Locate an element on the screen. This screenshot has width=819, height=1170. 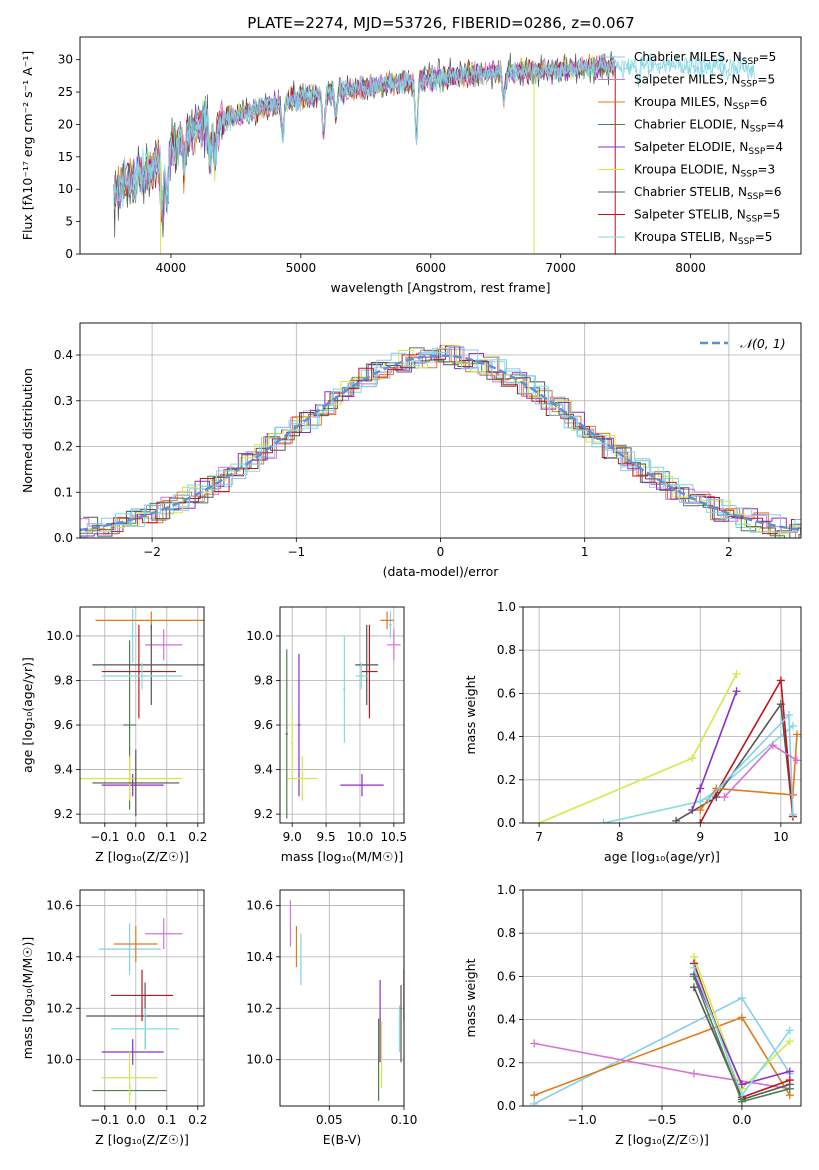
legend-entry: Chabrier MILES, NSSP=5 is located at coordinates (705, 58).